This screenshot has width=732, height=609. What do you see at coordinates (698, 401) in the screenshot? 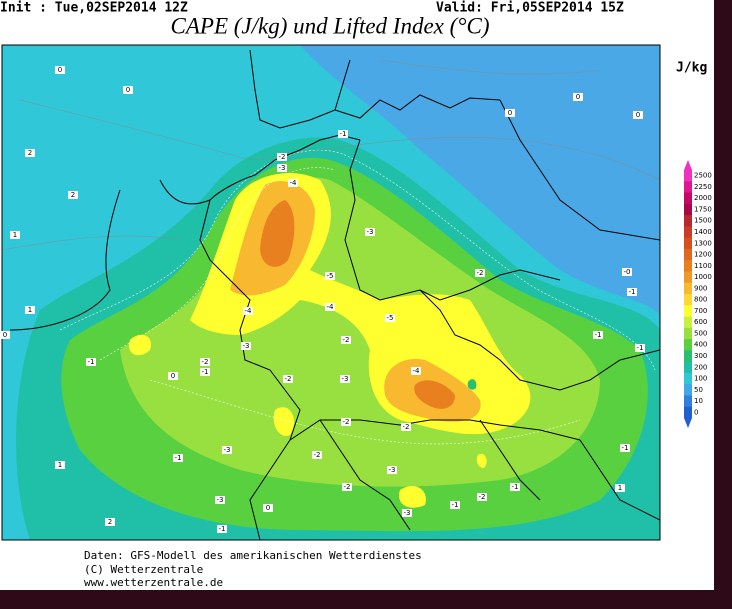
I see `colorbar-label: 10` at bounding box center [698, 401].